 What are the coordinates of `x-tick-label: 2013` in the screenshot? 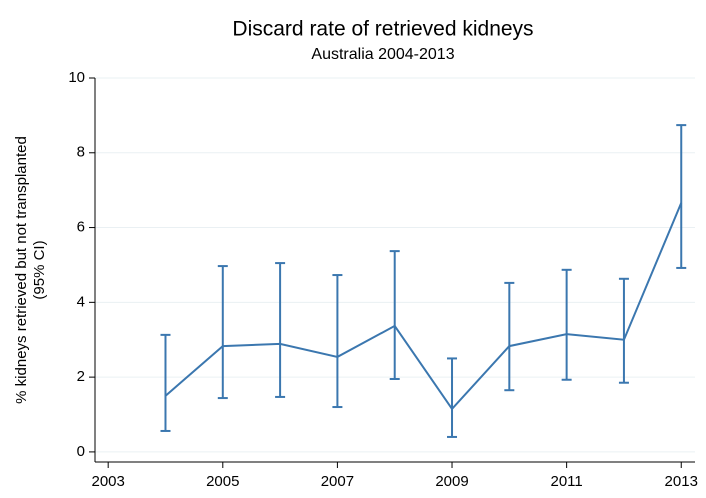 It's located at (681, 481).